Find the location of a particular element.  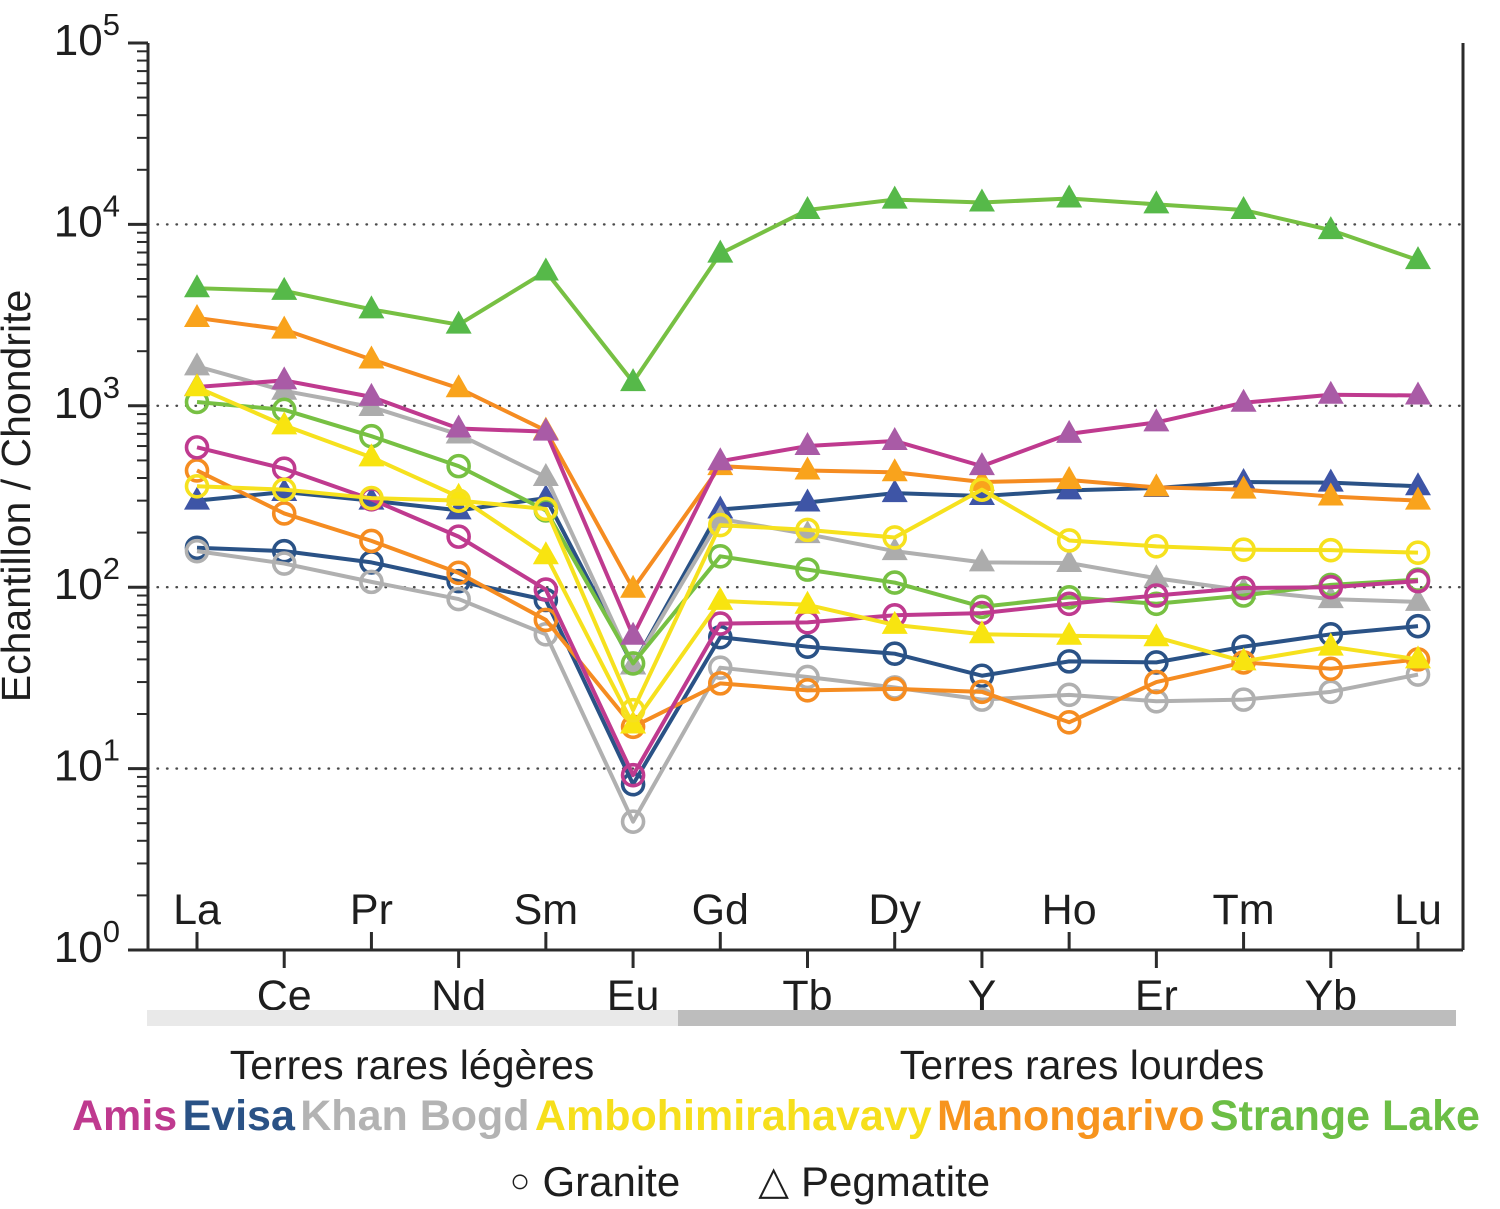

point-khan-bogd-pegmatite-Lu is located at coordinates (1418, 599).